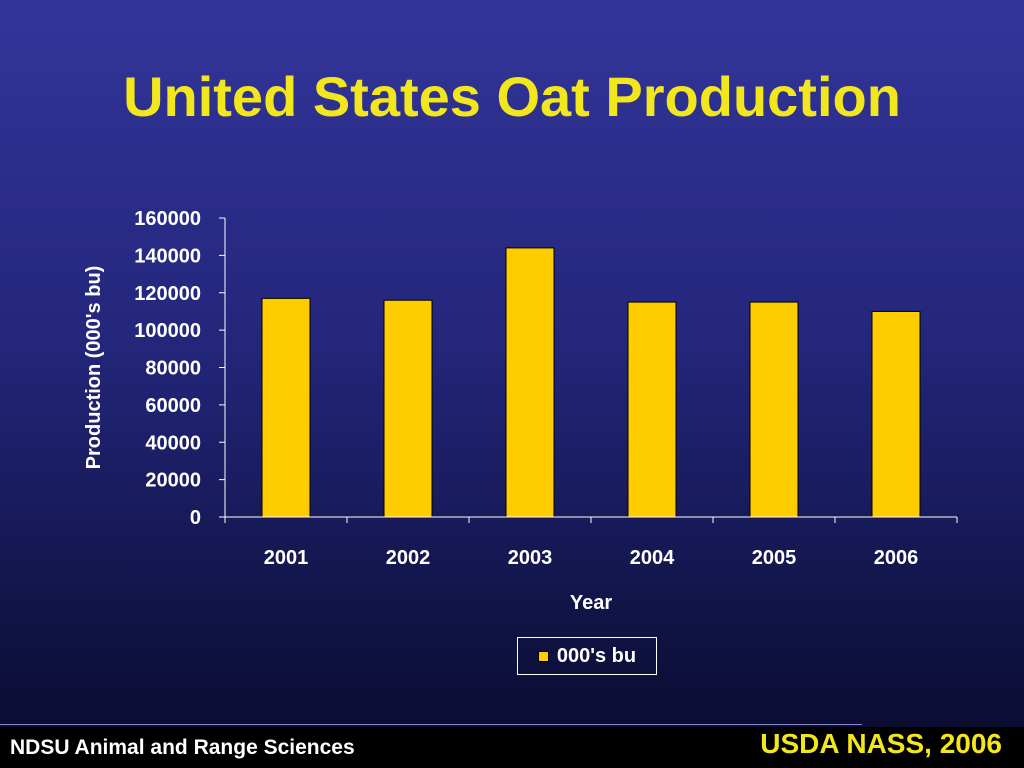 The image size is (1024, 768). What do you see at coordinates (591, 543) in the screenshot?
I see `x-axis-ticks: 2001 2002 2003 2004 2005 2006` at bounding box center [591, 543].